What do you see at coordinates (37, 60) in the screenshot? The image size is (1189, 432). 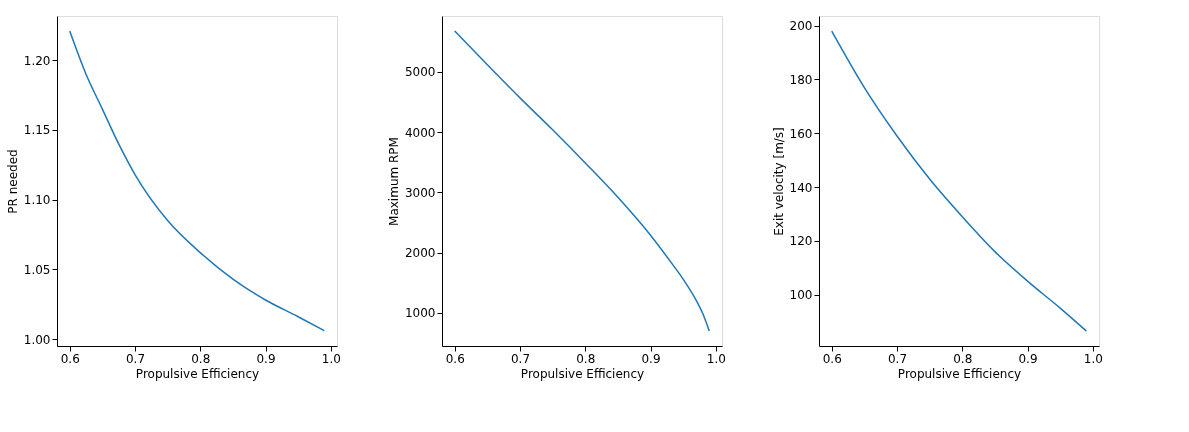 I see `y-tick-label: 1.20` at bounding box center [37, 60].